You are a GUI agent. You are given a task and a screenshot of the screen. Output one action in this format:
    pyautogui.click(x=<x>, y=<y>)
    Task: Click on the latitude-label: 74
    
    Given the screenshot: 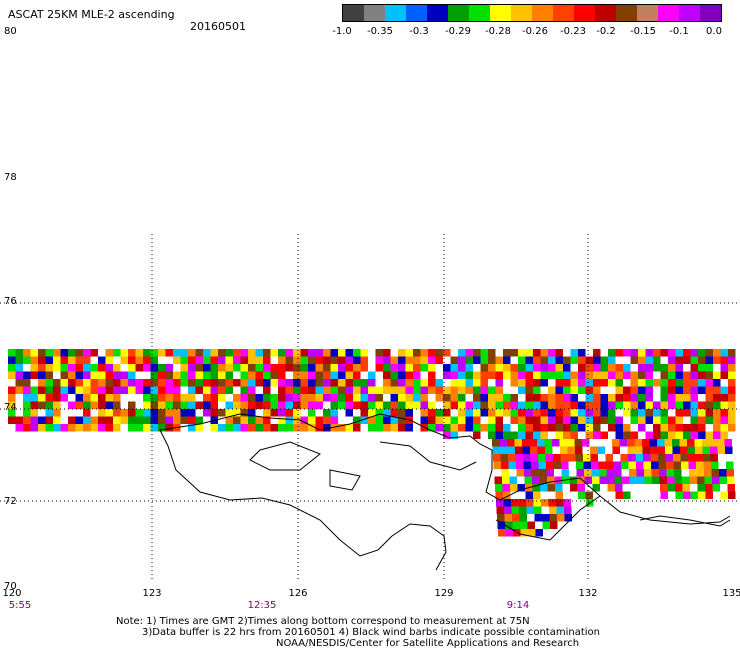 What is the action you would take?
    pyautogui.click(x=10, y=407)
    